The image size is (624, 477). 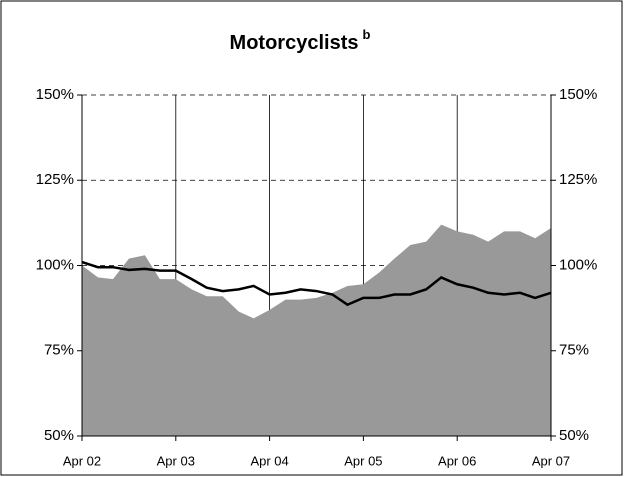 What do you see at coordinates (82, 460) in the screenshot?
I see `x-tick-label: Apr 02` at bounding box center [82, 460].